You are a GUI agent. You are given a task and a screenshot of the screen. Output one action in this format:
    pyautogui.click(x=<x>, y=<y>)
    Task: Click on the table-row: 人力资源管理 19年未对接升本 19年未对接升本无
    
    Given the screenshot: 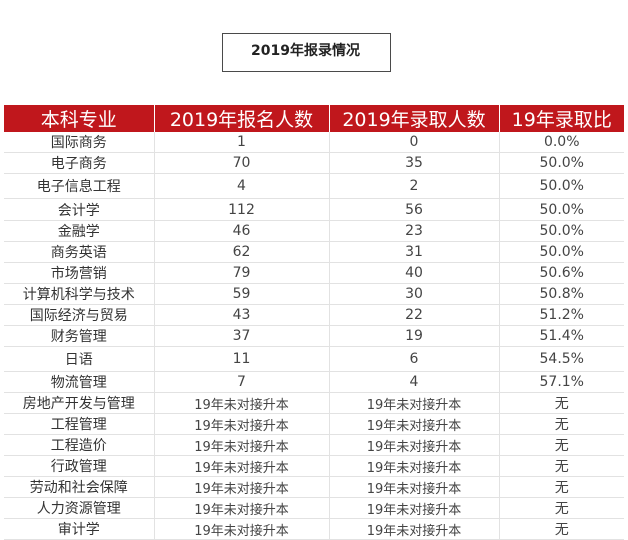 What is the action you would take?
    pyautogui.click(x=314, y=508)
    